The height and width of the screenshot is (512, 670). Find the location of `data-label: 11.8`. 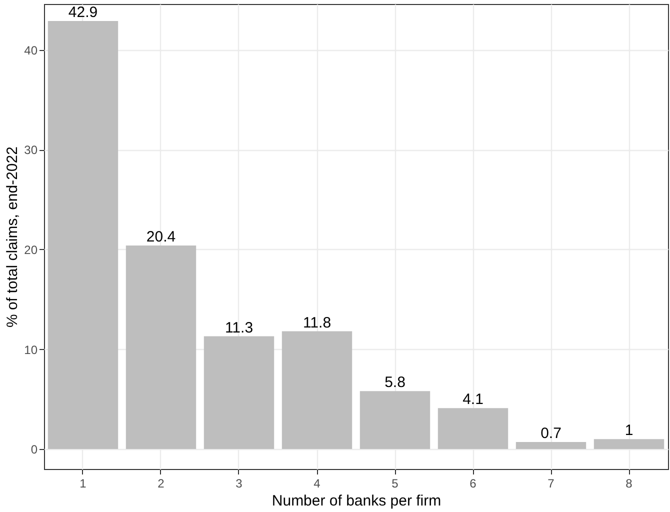

data-label: 11.8 is located at coordinates (317, 323).